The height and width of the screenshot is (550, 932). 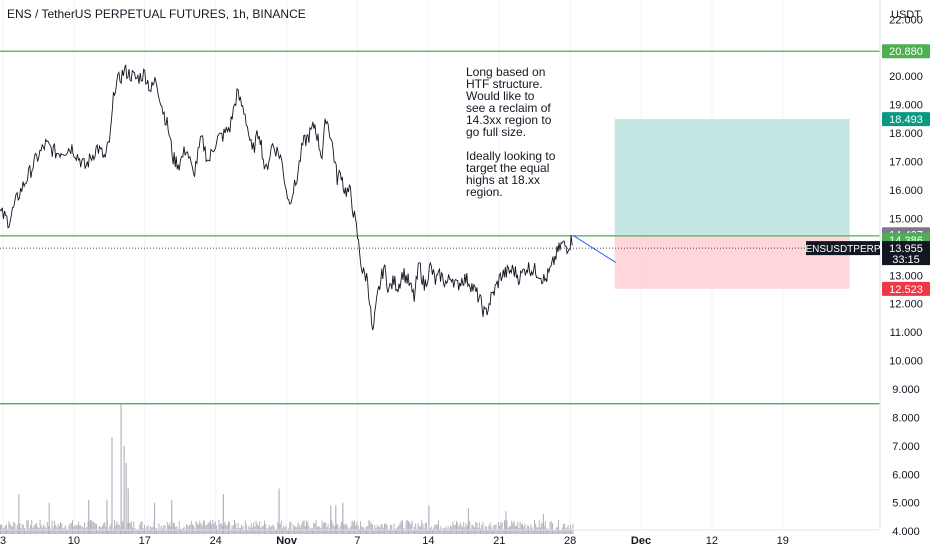 What do you see at coordinates (641, 541) in the screenshot?
I see `x-tick-label: Dec` at bounding box center [641, 541].